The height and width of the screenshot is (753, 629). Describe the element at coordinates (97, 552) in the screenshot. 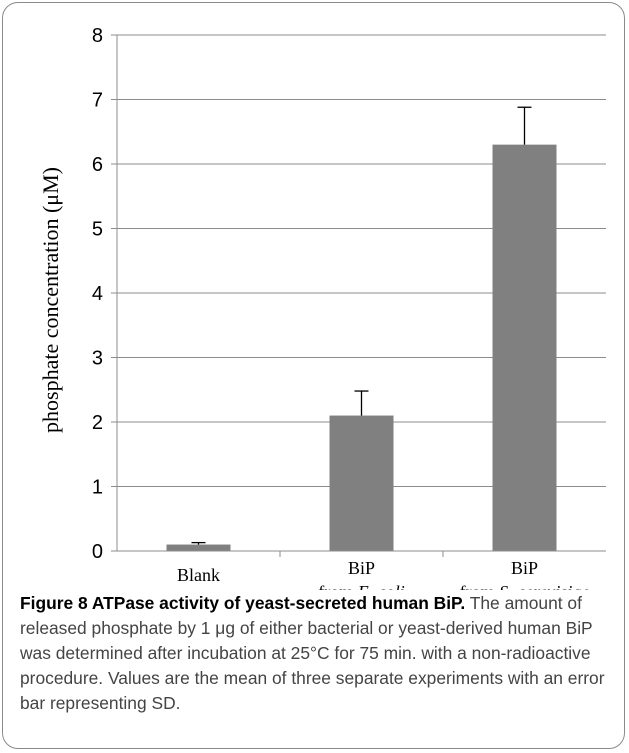

I see `y-tick-label: 0` at that location.